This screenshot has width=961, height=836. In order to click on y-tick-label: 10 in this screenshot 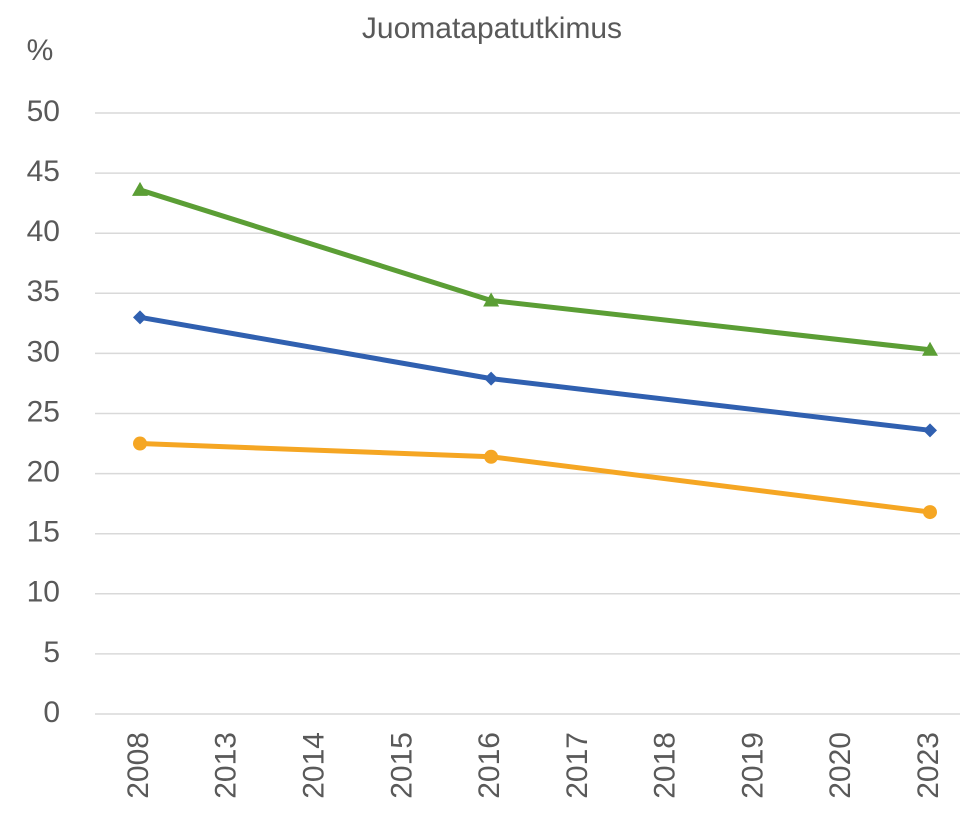, I will do `click(43, 592)`.